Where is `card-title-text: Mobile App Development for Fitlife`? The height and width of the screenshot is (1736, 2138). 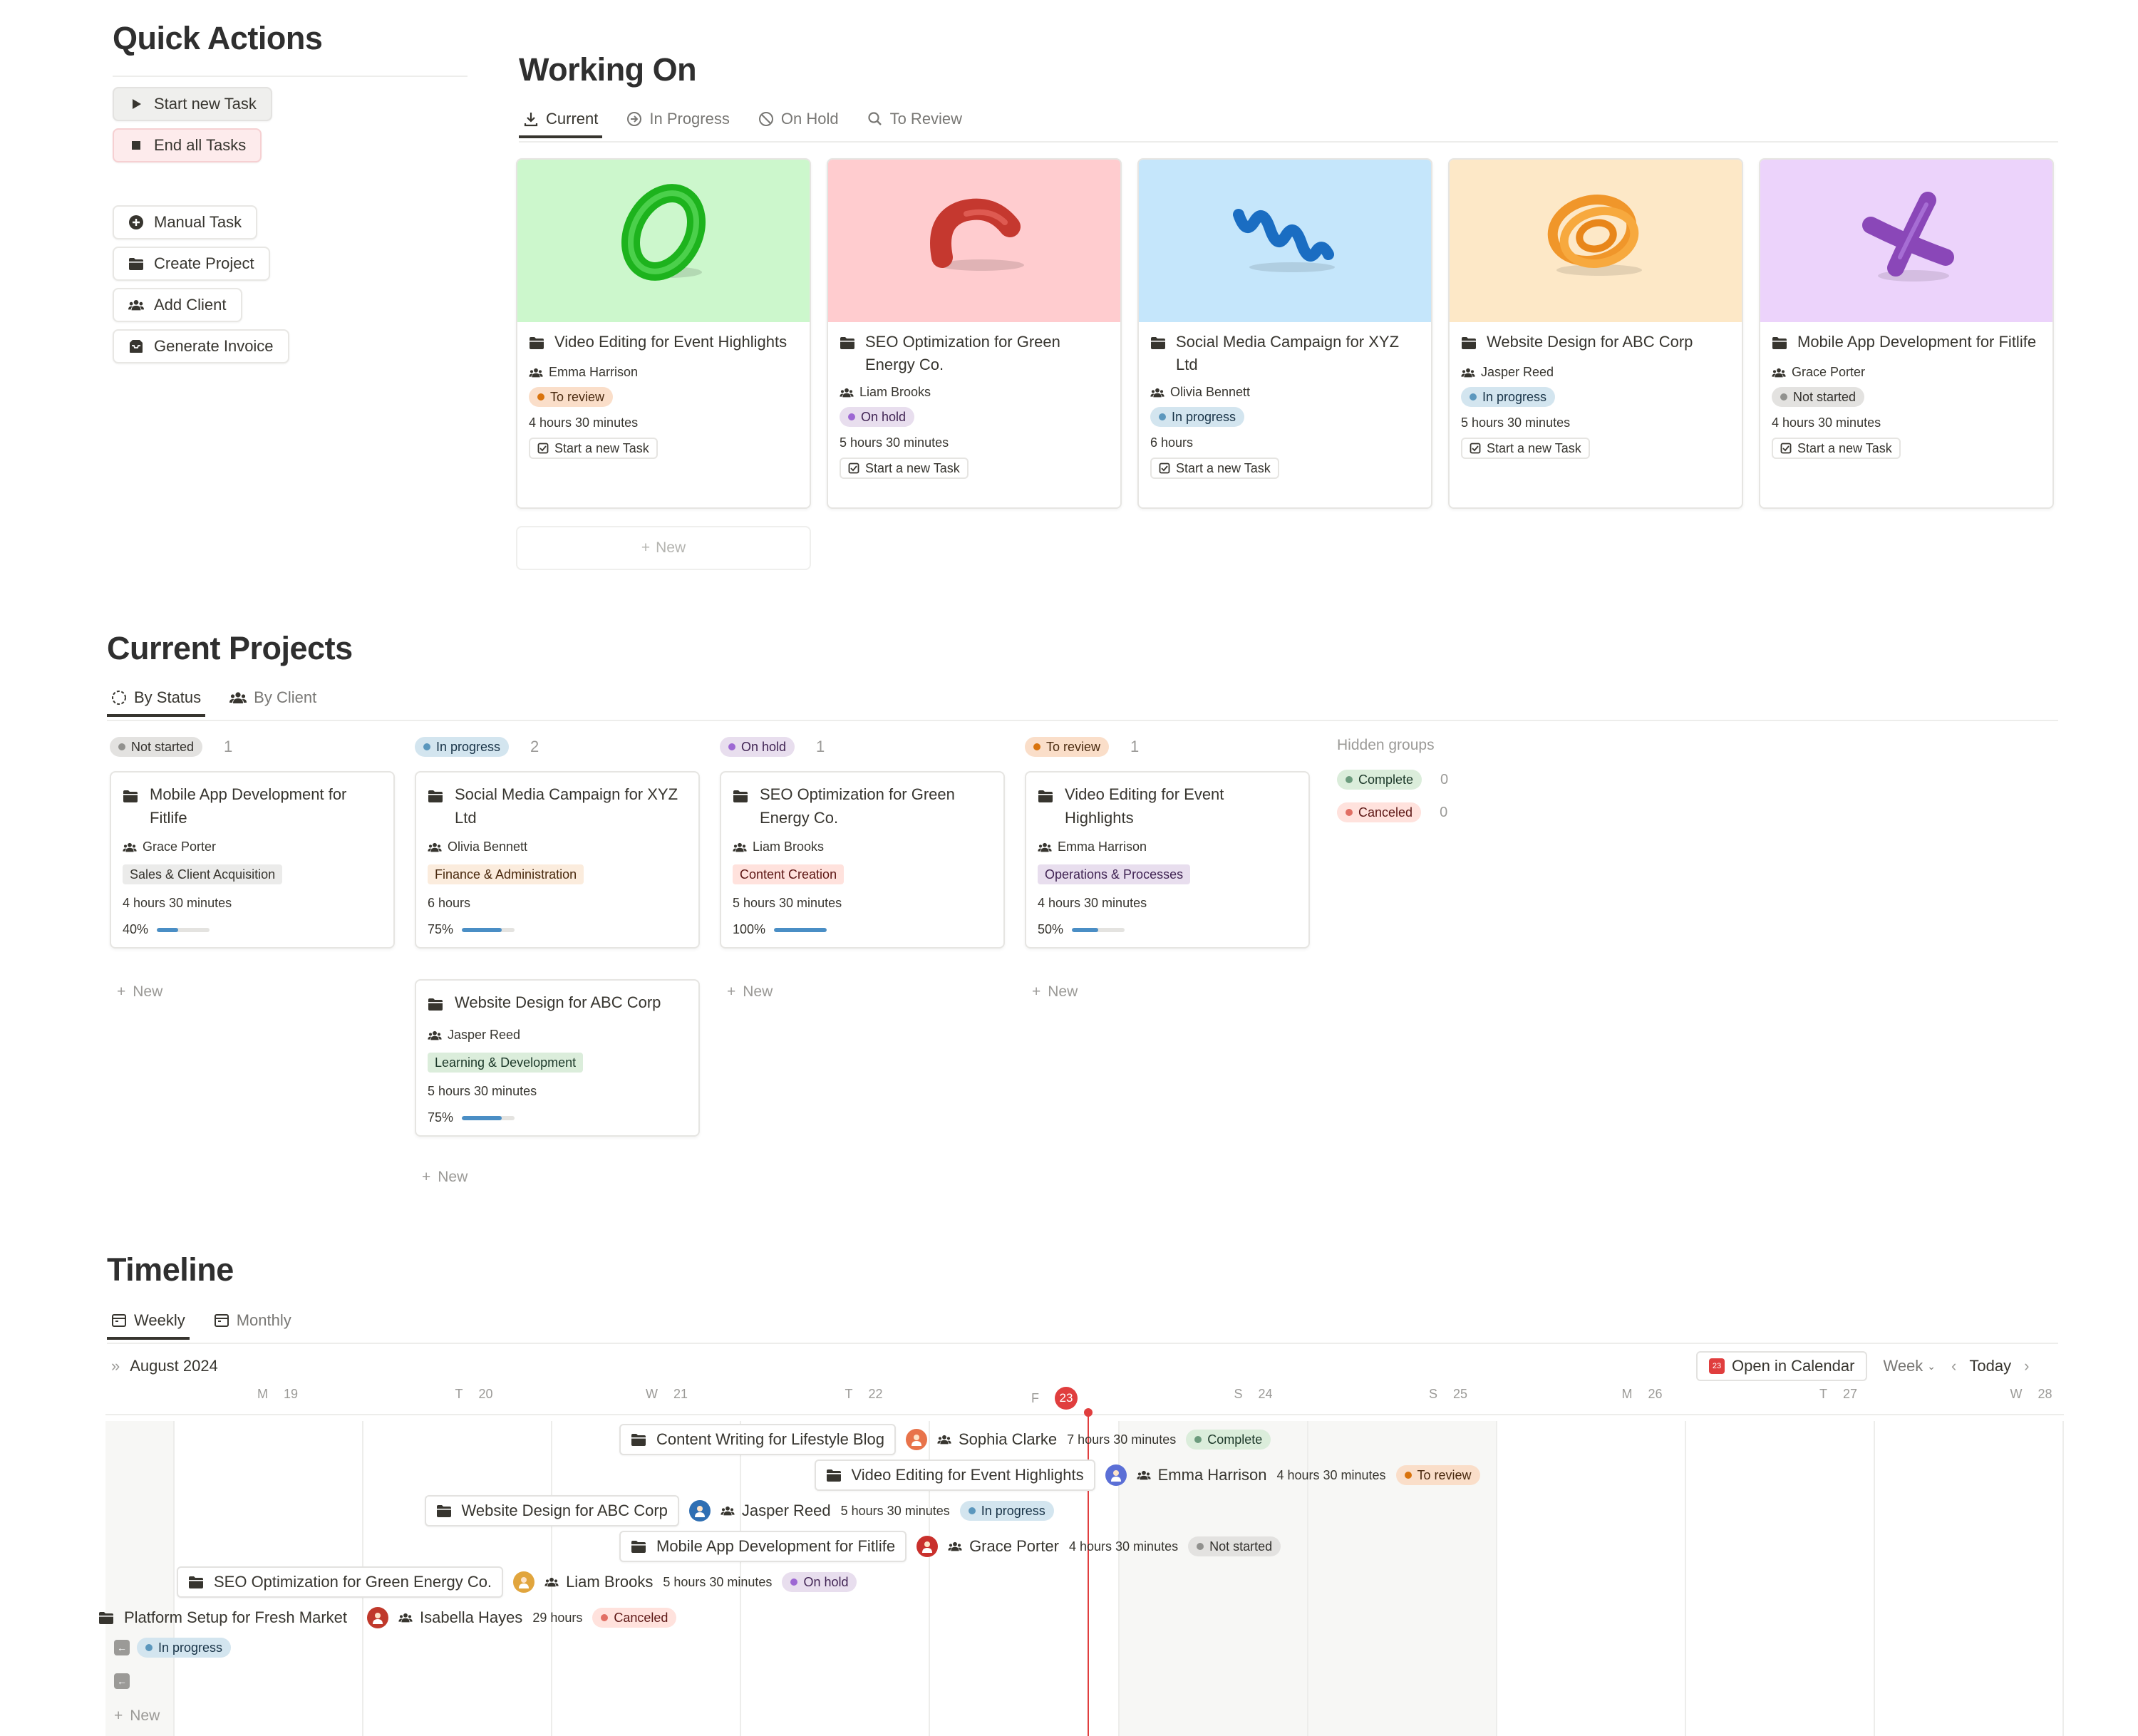 card-title-text: Mobile App Development for Fitlife is located at coordinates (1917, 342).